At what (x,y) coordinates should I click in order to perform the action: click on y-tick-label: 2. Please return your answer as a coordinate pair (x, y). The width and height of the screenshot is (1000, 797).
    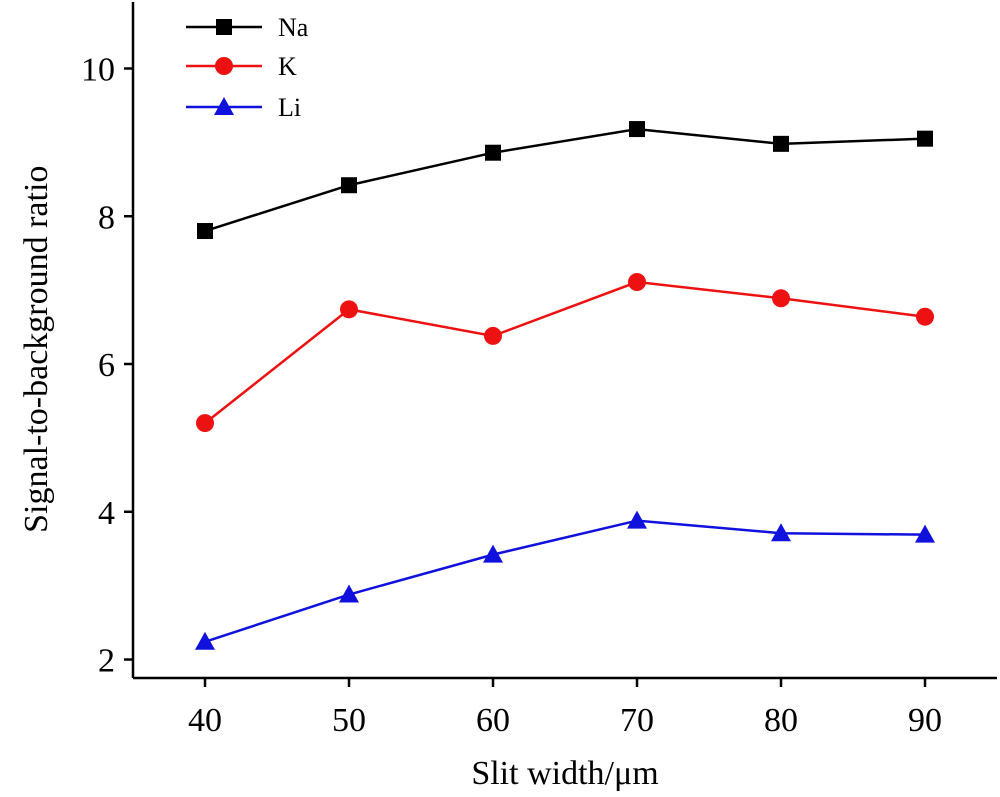
    Looking at the image, I should click on (106, 661).